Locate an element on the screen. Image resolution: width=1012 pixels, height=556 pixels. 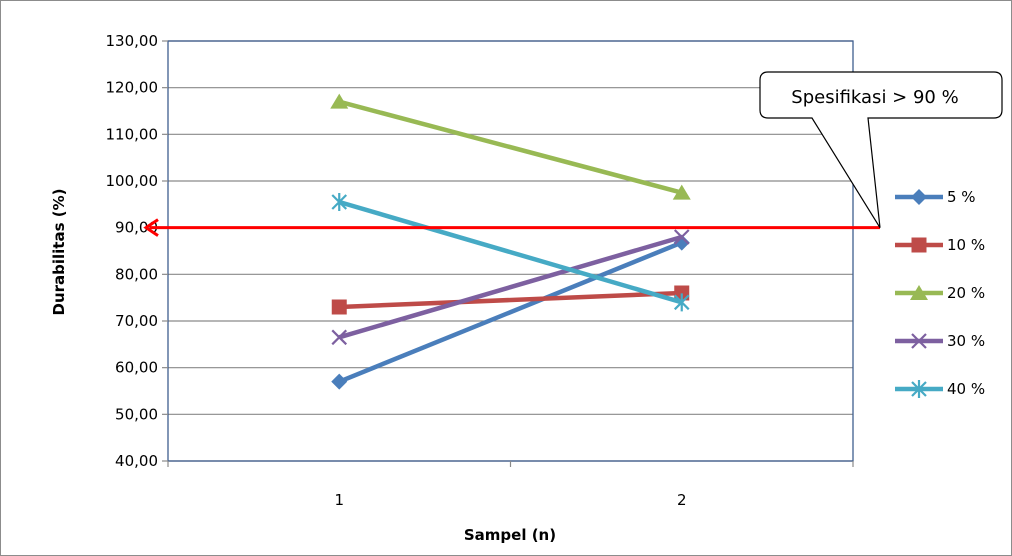
series-30-percent is located at coordinates (510, 287).